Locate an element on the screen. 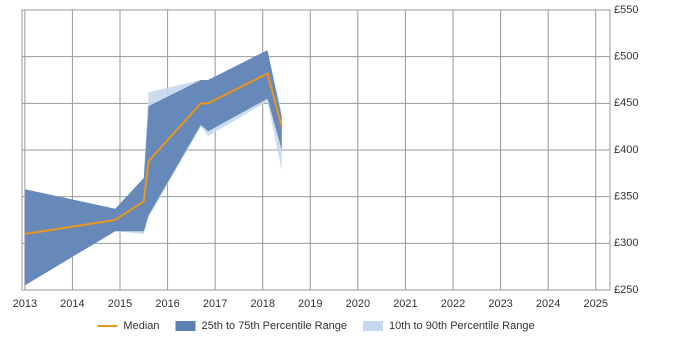 Image resolution: width=700 pixels, height=350 pixels. x-tick-label: 2025 is located at coordinates (595, 304).